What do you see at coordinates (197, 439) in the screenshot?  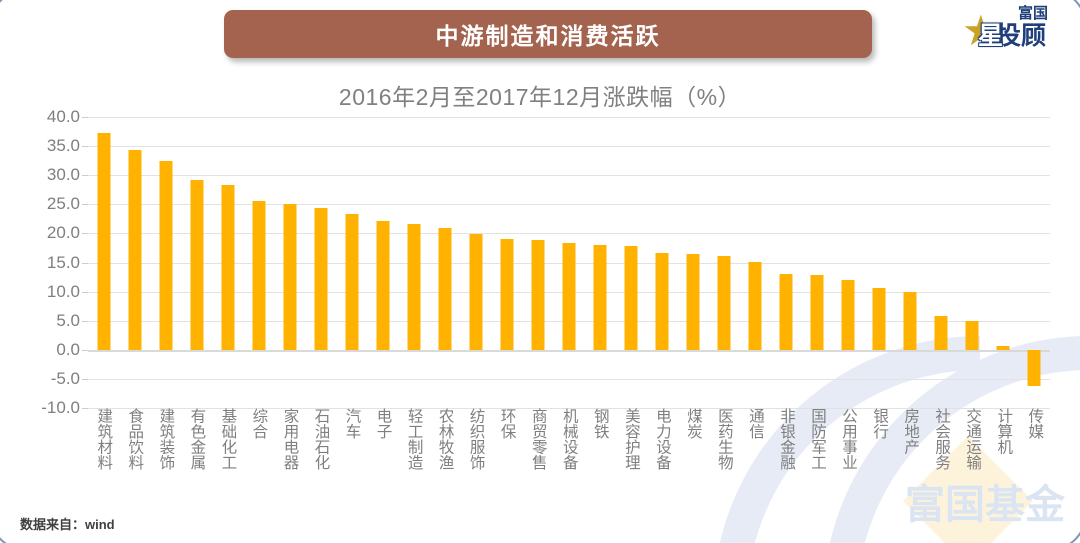 I see `x-axis-tick-label: 有色金属` at bounding box center [197, 439].